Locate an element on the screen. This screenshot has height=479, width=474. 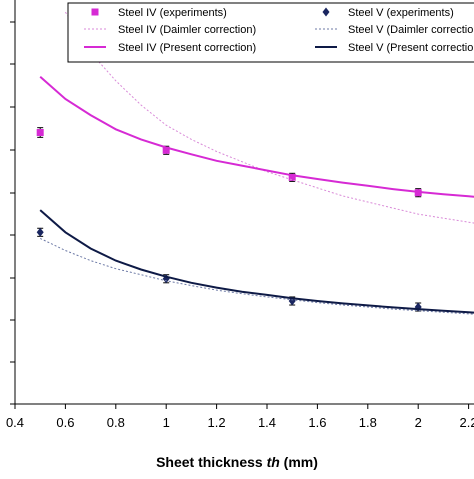
legend-item: Steel V (Present correction) is located at coordinates (394, 48).